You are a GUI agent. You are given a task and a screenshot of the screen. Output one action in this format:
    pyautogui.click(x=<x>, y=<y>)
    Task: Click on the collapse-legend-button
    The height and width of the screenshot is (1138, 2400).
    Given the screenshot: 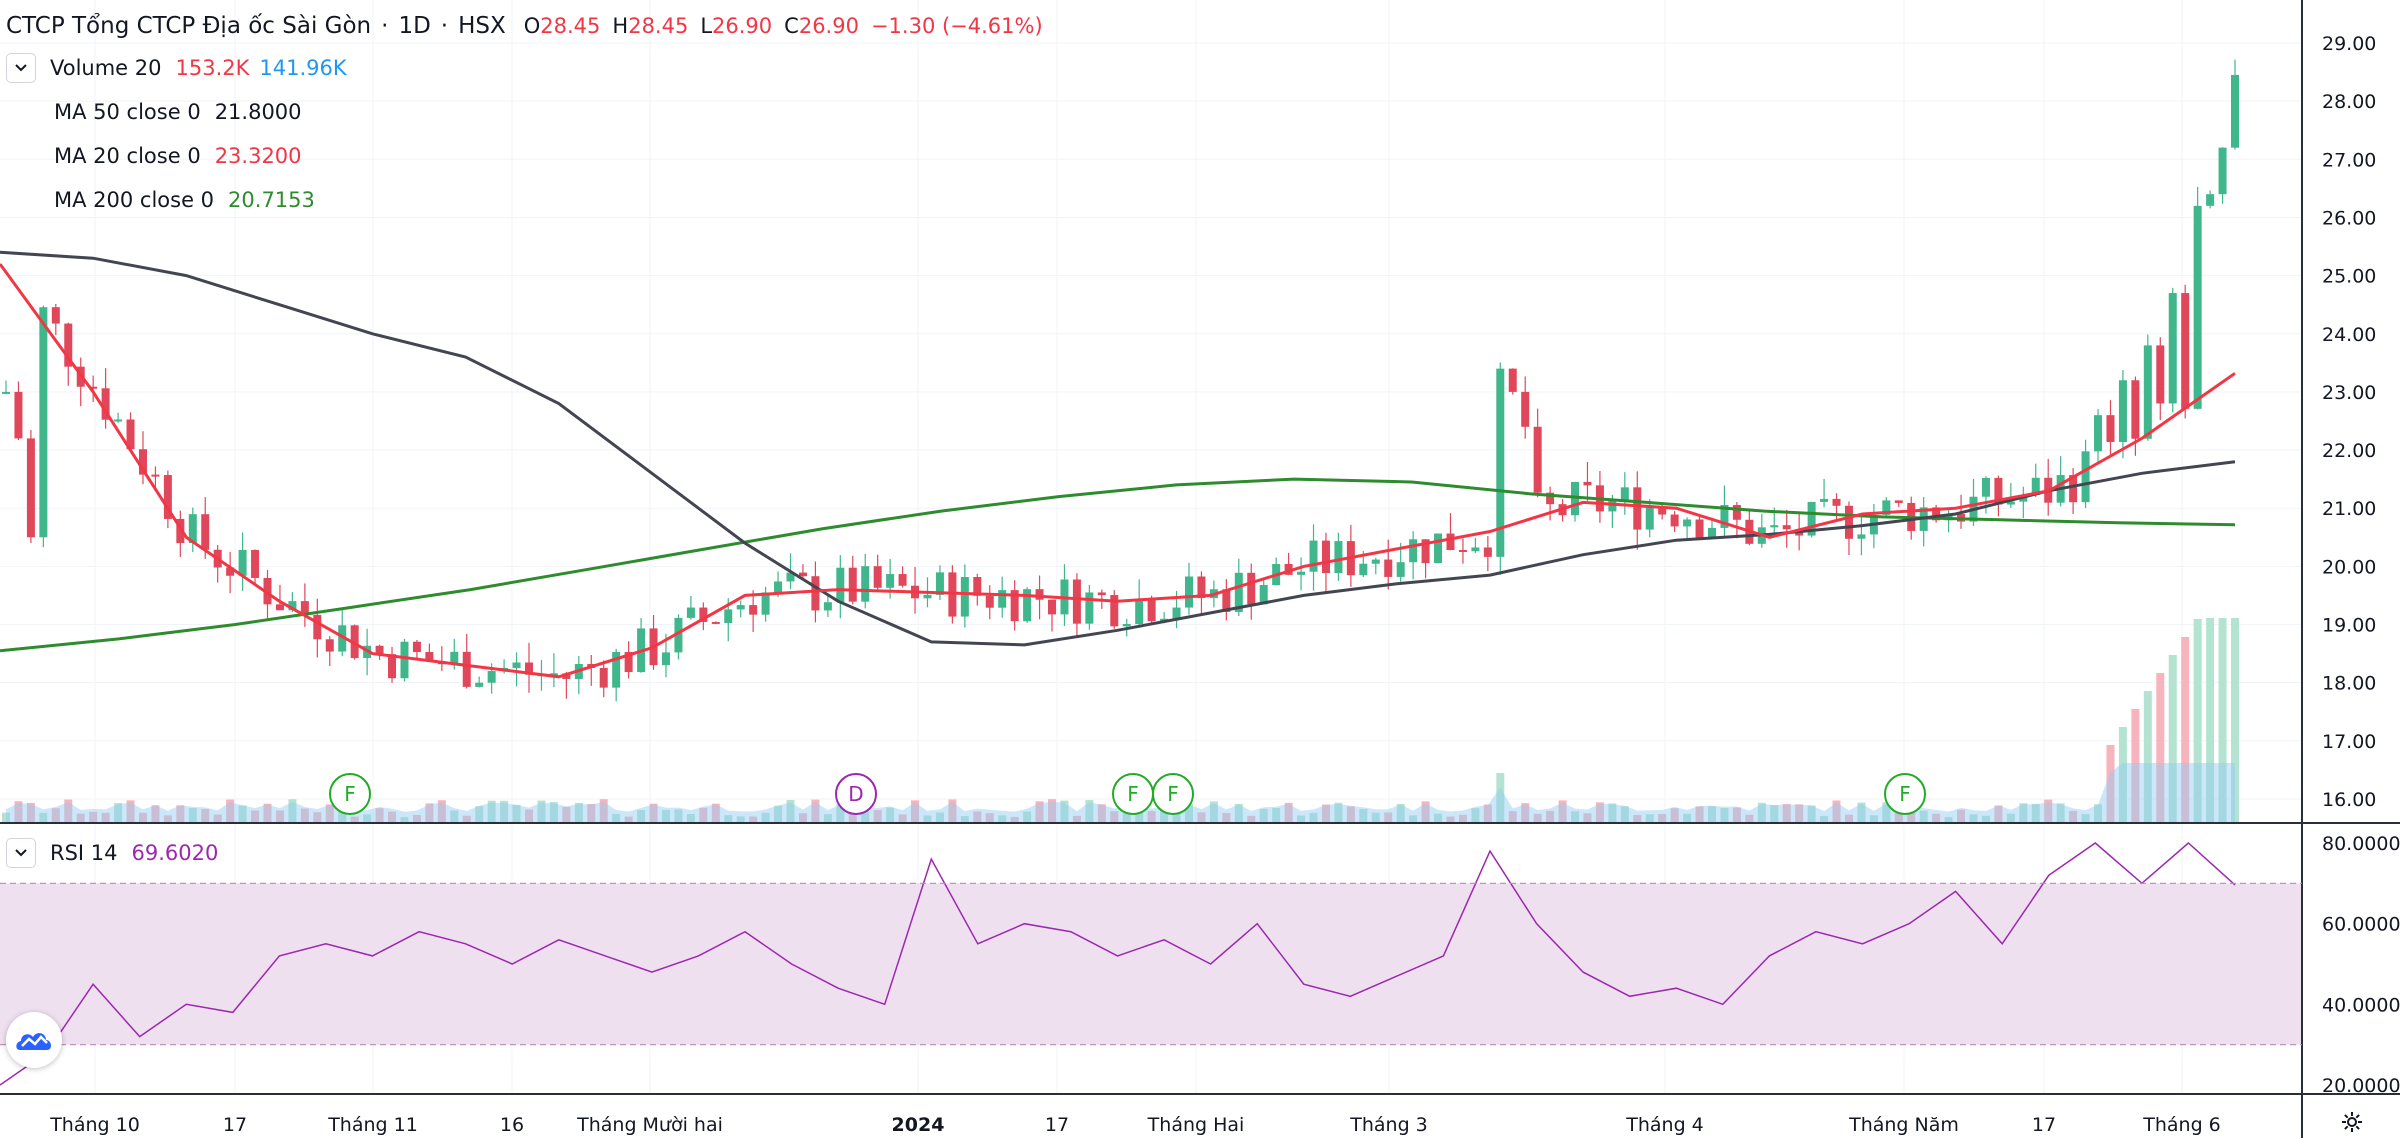 What is the action you would take?
    pyautogui.click(x=21, y=68)
    